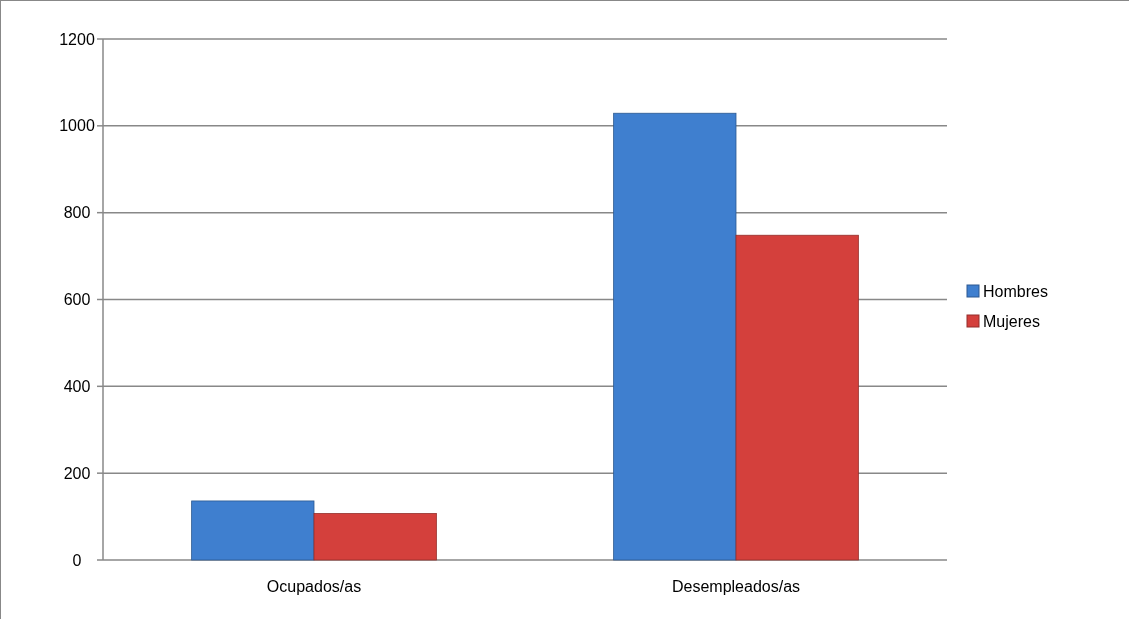  What do you see at coordinates (1015, 291) in the screenshot?
I see `legend-label: Hombres` at bounding box center [1015, 291].